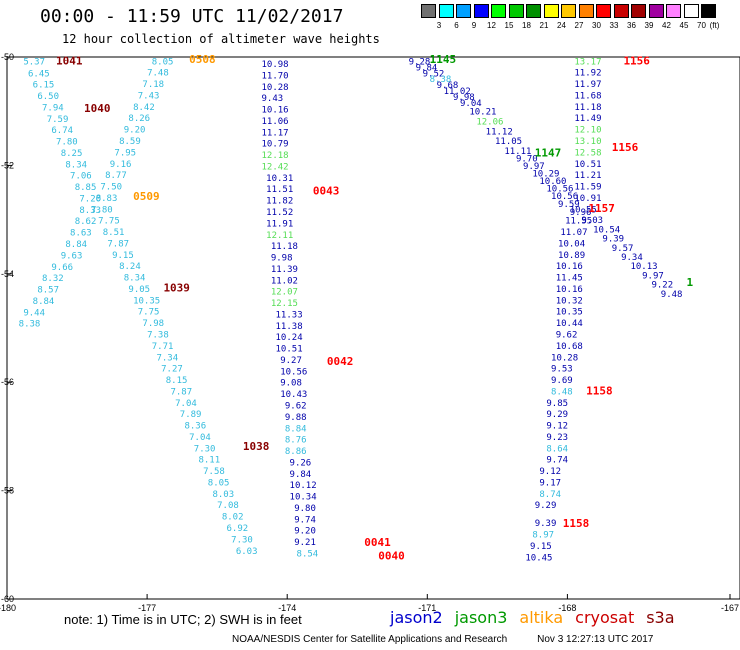 This screenshot has height=650, width=740. Describe the element at coordinates (275, 65) in the screenshot. I see `wave-height-label: 10.98` at that location.